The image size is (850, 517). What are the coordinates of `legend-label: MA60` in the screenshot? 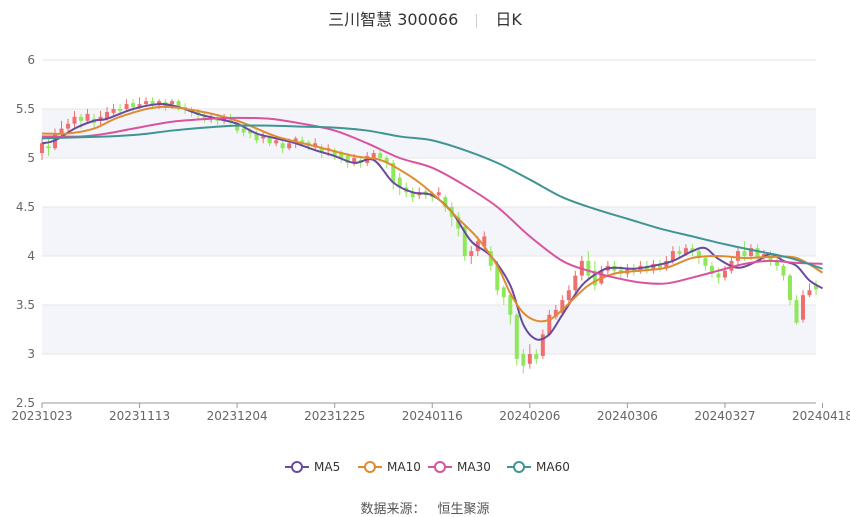 It's located at (553, 467).